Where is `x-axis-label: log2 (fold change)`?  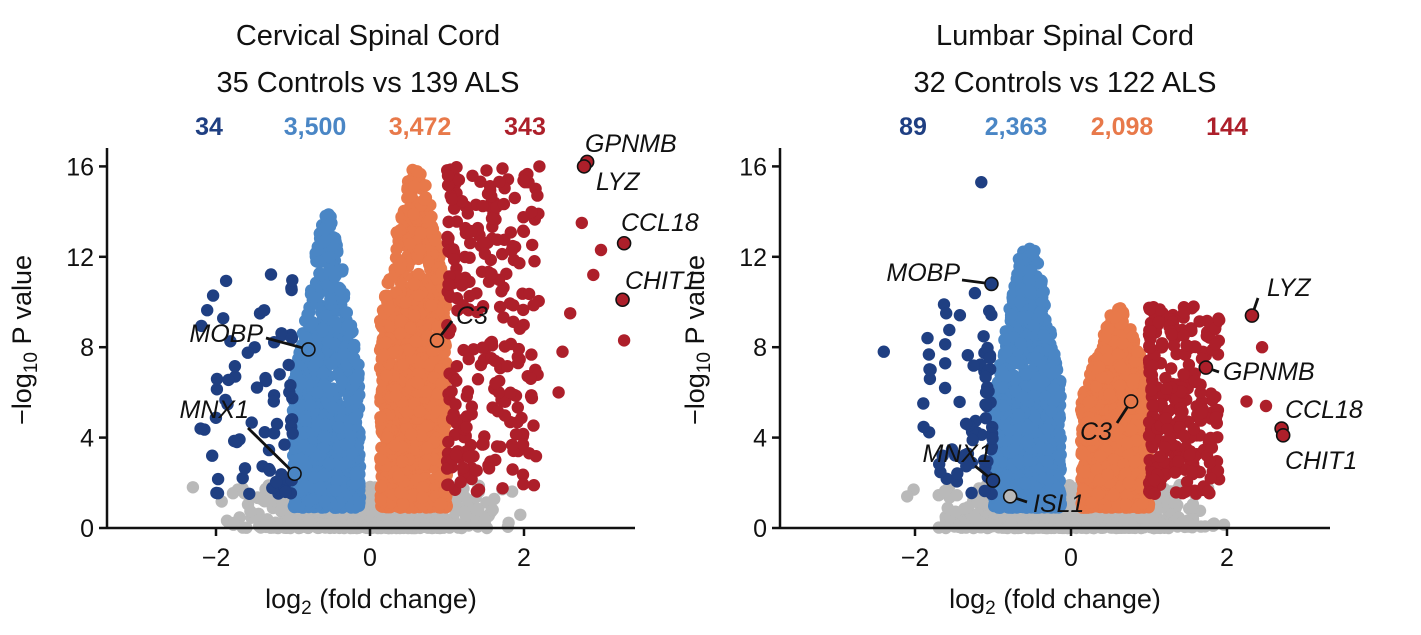 x-axis-label: log2 (fold change) is located at coordinates (371, 601).